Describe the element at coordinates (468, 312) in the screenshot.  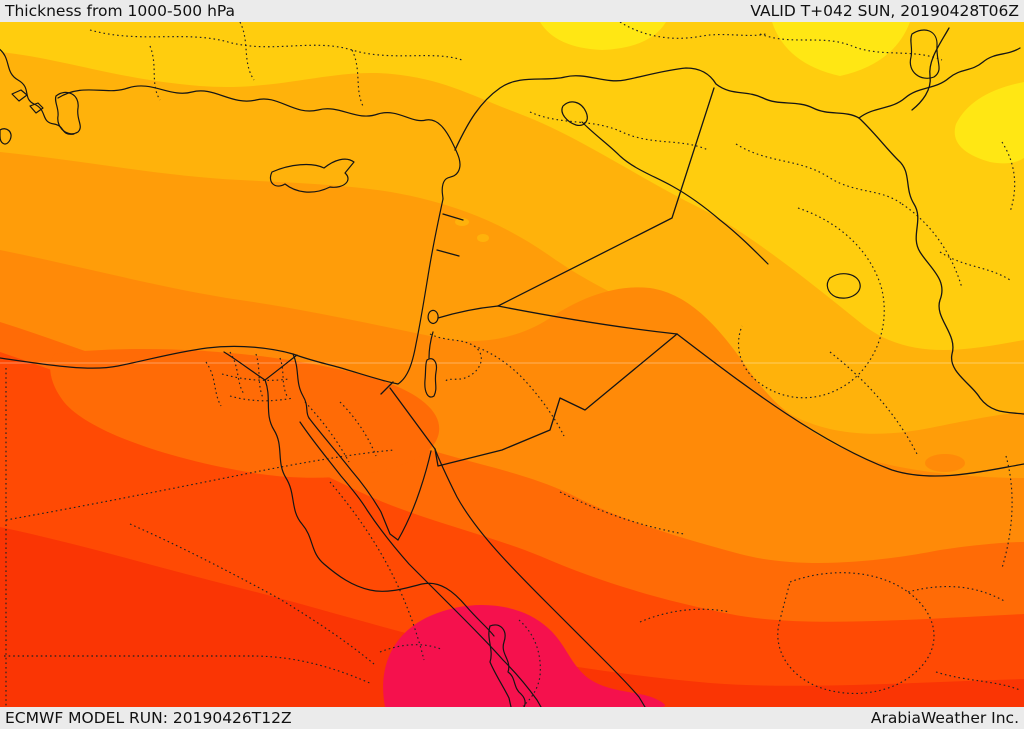
I see `syria-jordan-border` at that location.